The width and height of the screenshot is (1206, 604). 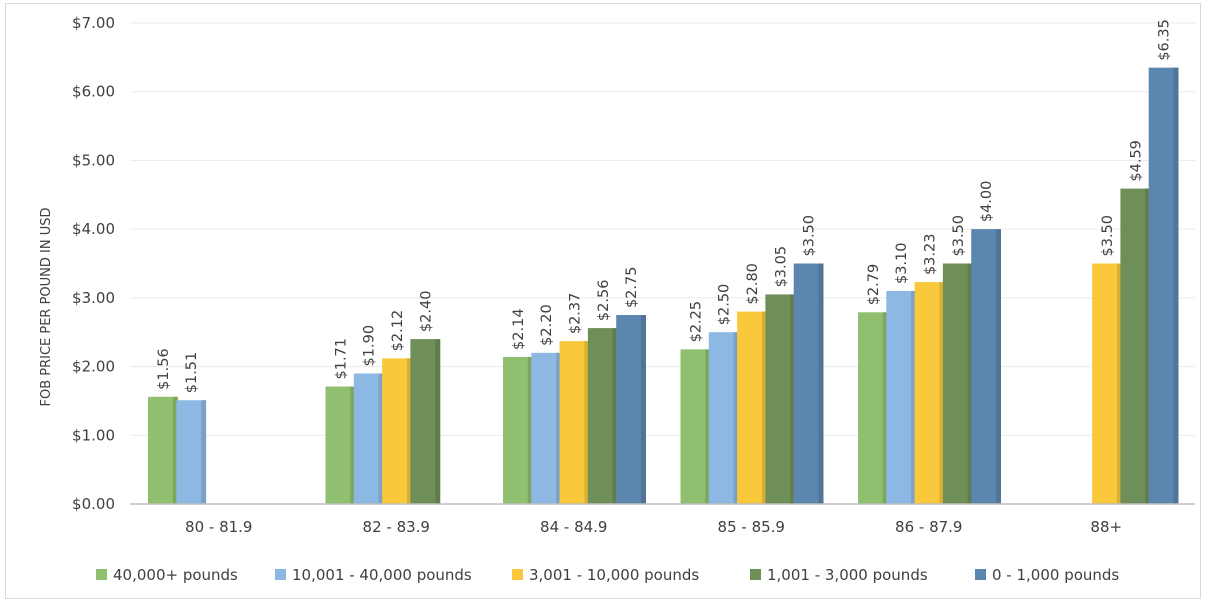 I want to click on data-label: $2.75, so click(x=632, y=288).